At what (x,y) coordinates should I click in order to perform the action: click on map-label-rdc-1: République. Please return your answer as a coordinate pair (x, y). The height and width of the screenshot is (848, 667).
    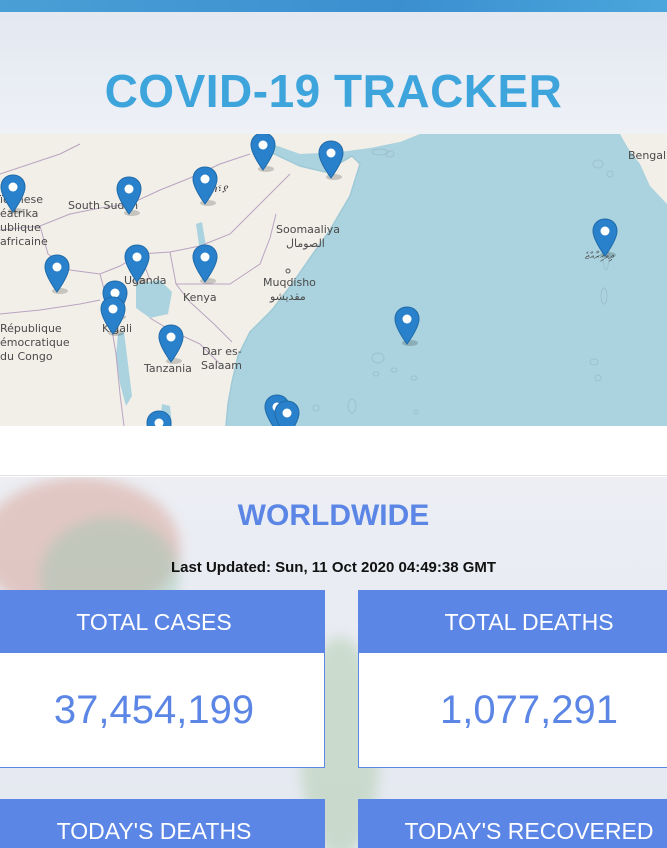
    Looking at the image, I should click on (31, 328).